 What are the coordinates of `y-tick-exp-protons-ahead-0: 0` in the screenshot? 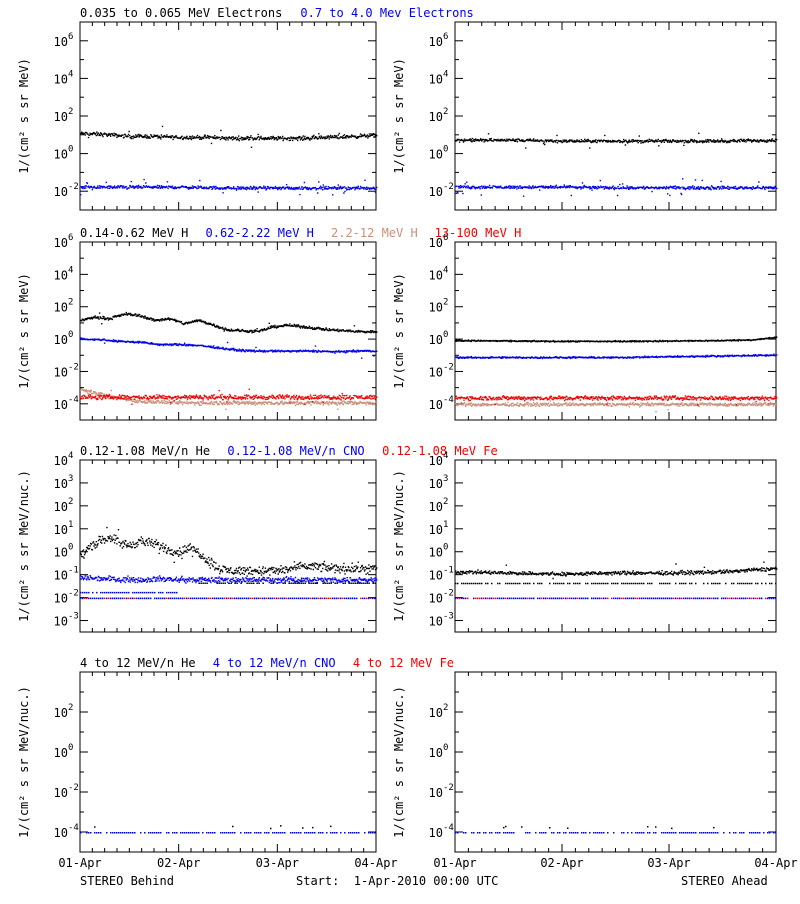 It's located at (445, 335).